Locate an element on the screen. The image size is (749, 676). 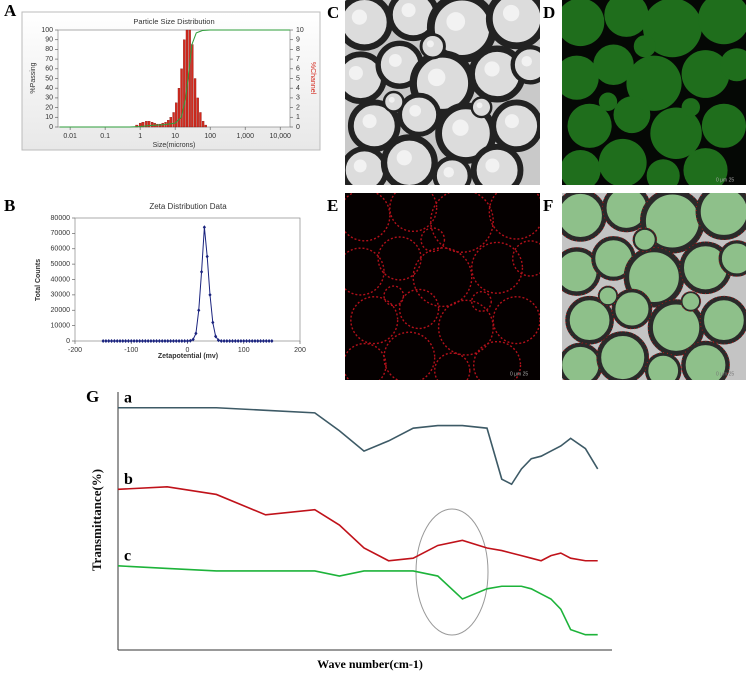
x-tick-label: -200 is located at coordinates (75, 350).